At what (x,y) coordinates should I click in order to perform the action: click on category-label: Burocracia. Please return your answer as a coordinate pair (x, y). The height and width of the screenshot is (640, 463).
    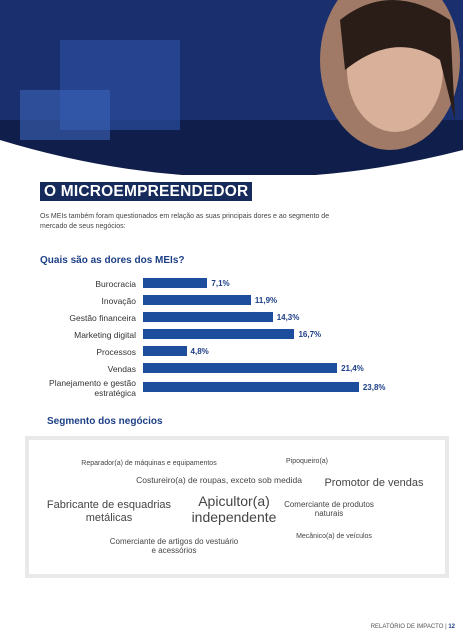
    Looking at the image, I should click on (115, 283).